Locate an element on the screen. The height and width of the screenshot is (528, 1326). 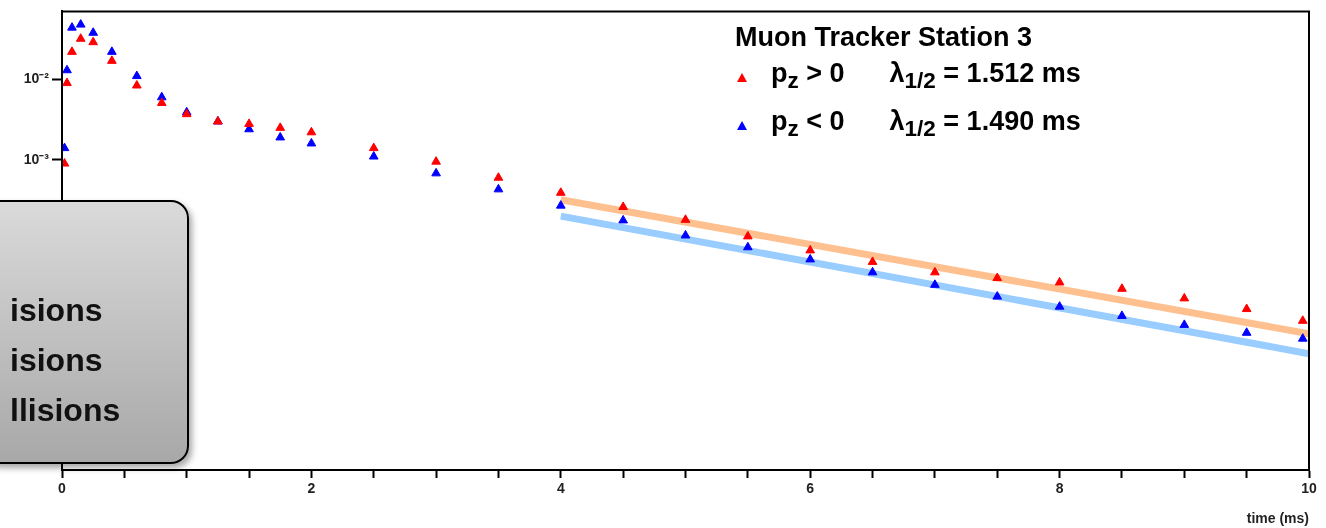
x-tick-label: 2 is located at coordinates (311, 488).